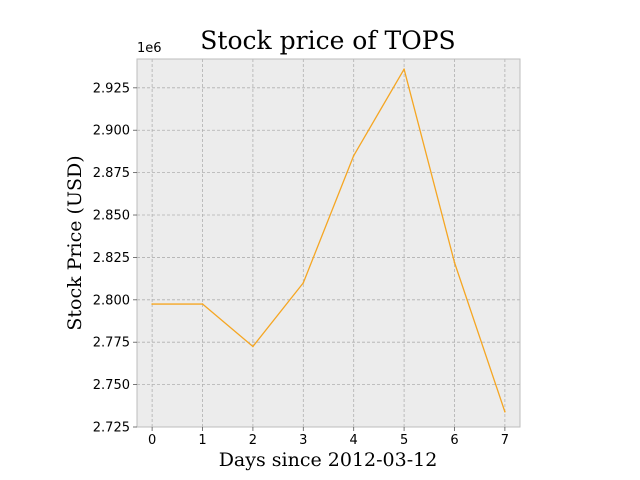 This screenshot has width=640, height=480. Describe the element at coordinates (111, 131) in the screenshot. I see `y-tick-label: 2.900` at that location.